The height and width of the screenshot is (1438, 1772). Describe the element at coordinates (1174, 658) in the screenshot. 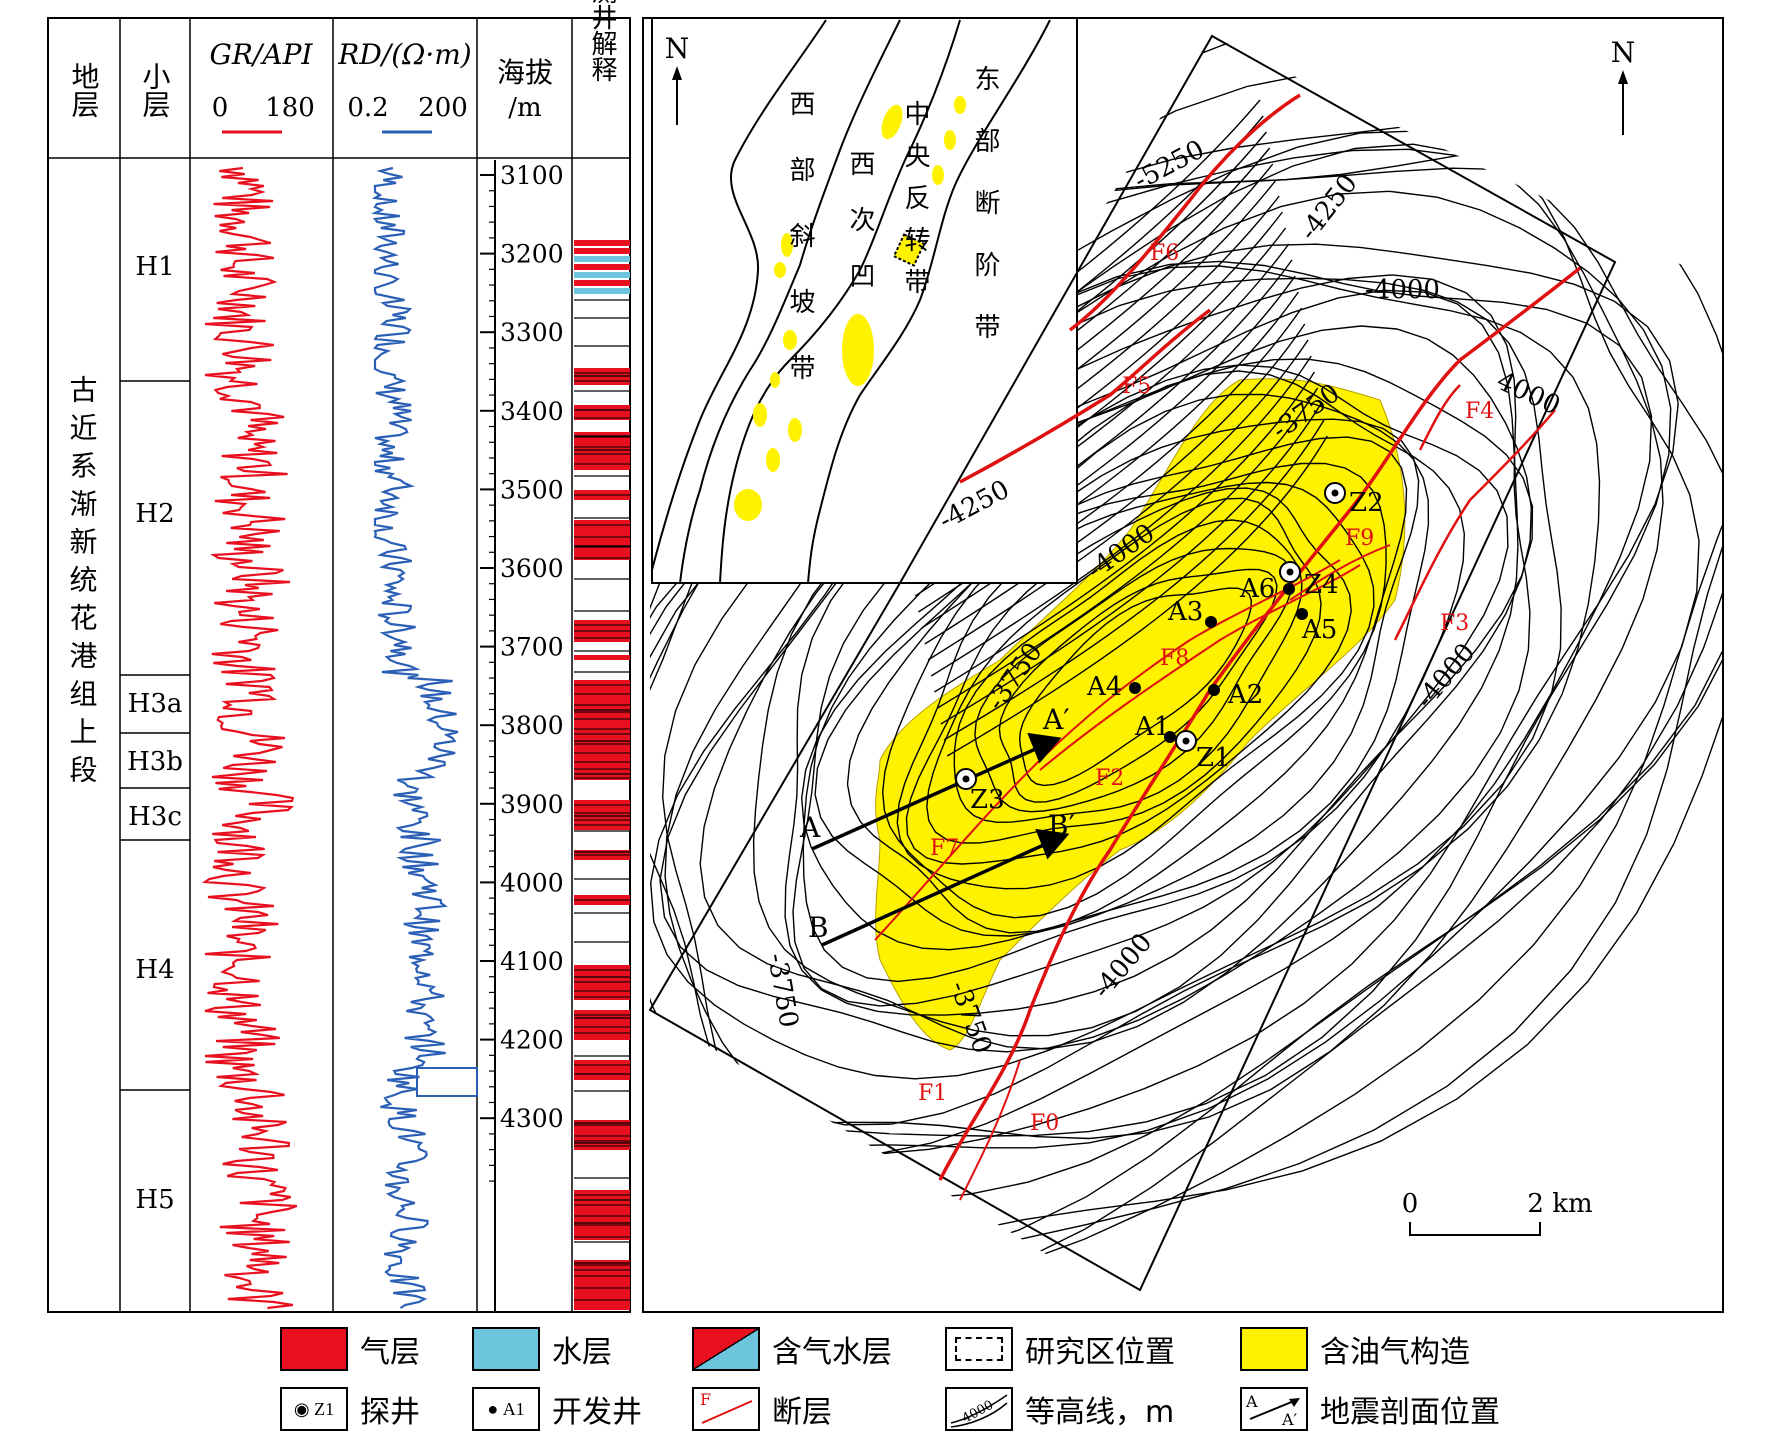

I see `fault-f8: F8` at that location.